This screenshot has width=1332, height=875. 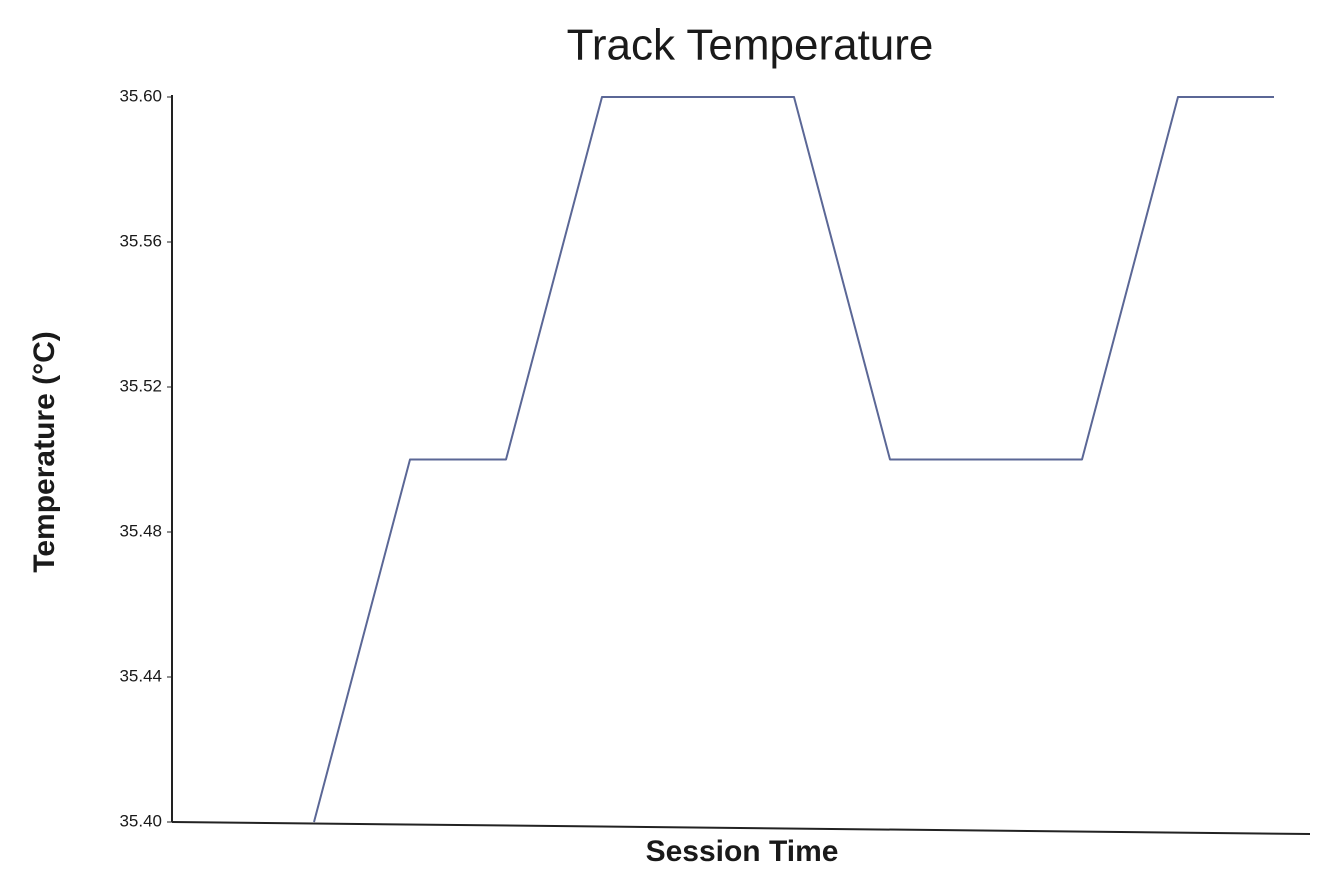 I want to click on x-axis, so click(x=741, y=828).